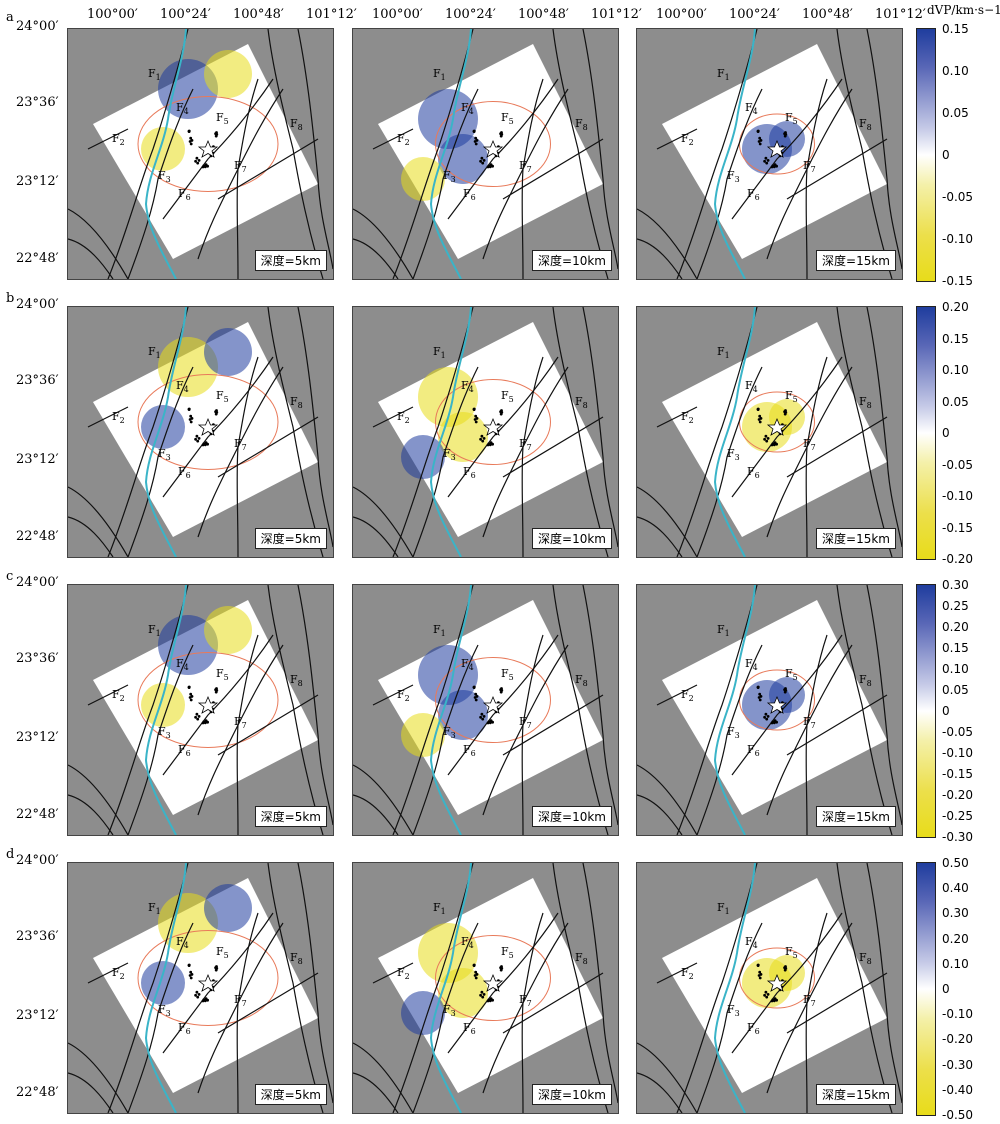 The width and height of the screenshot is (1000, 1124). Describe the element at coordinates (955, 338) in the screenshot. I see `colorbar-tick-label: 0.15` at that location.